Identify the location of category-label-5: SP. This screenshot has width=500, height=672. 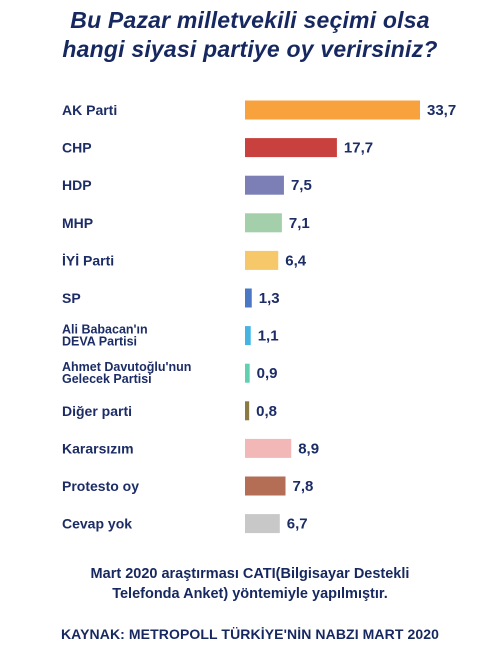
(71, 298).